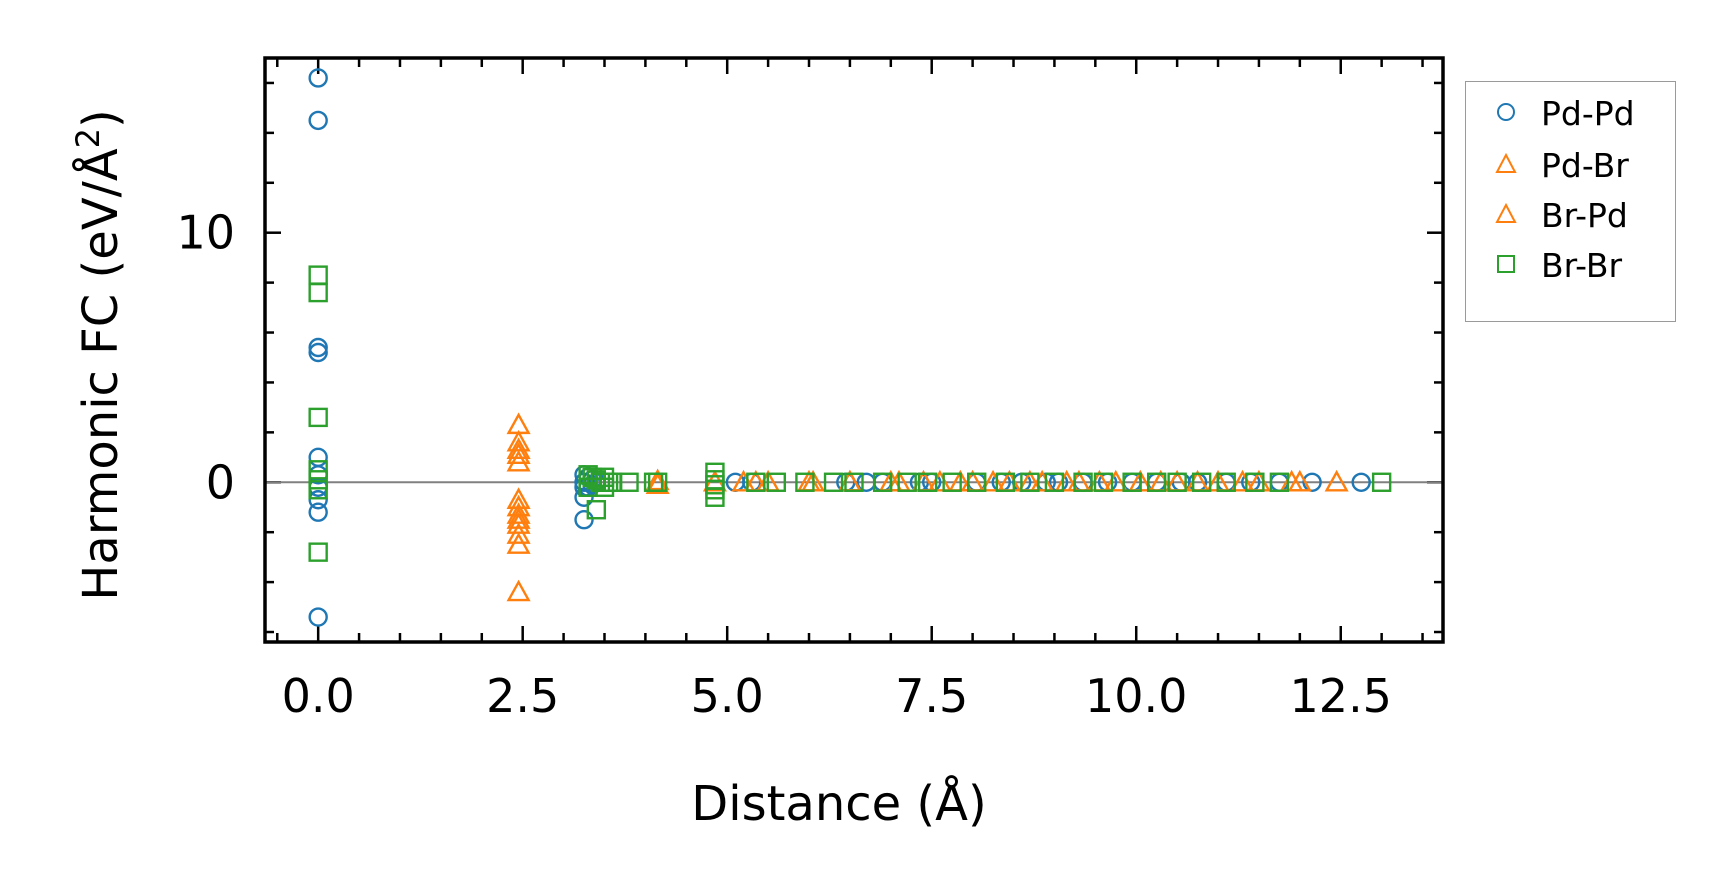  What do you see at coordinates (1584, 215) in the screenshot?
I see `legend-label: Br-Pd` at bounding box center [1584, 215].